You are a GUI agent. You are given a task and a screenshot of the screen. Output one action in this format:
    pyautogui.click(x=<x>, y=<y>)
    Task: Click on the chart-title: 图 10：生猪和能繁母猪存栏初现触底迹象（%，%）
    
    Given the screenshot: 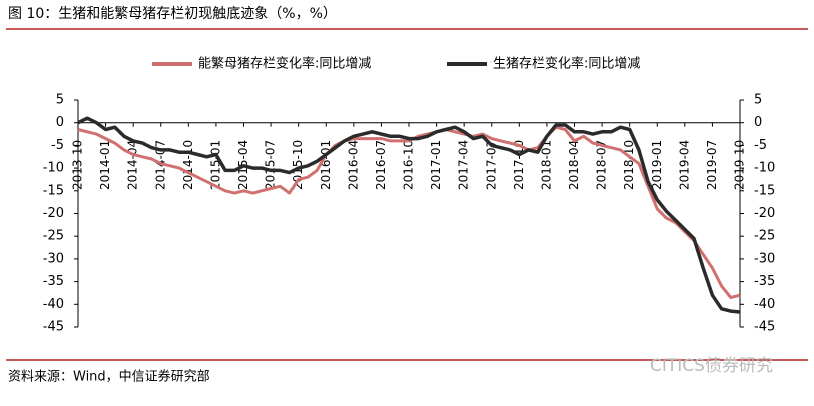 What is the action you would take?
    pyautogui.click(x=172, y=13)
    